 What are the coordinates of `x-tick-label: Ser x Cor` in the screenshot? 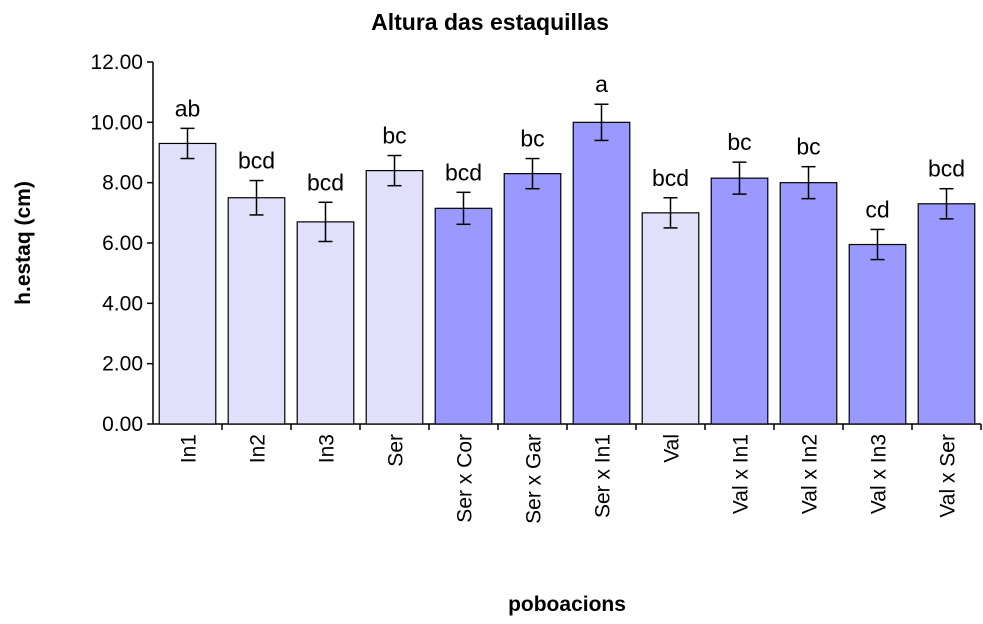 It's located at (465, 478).